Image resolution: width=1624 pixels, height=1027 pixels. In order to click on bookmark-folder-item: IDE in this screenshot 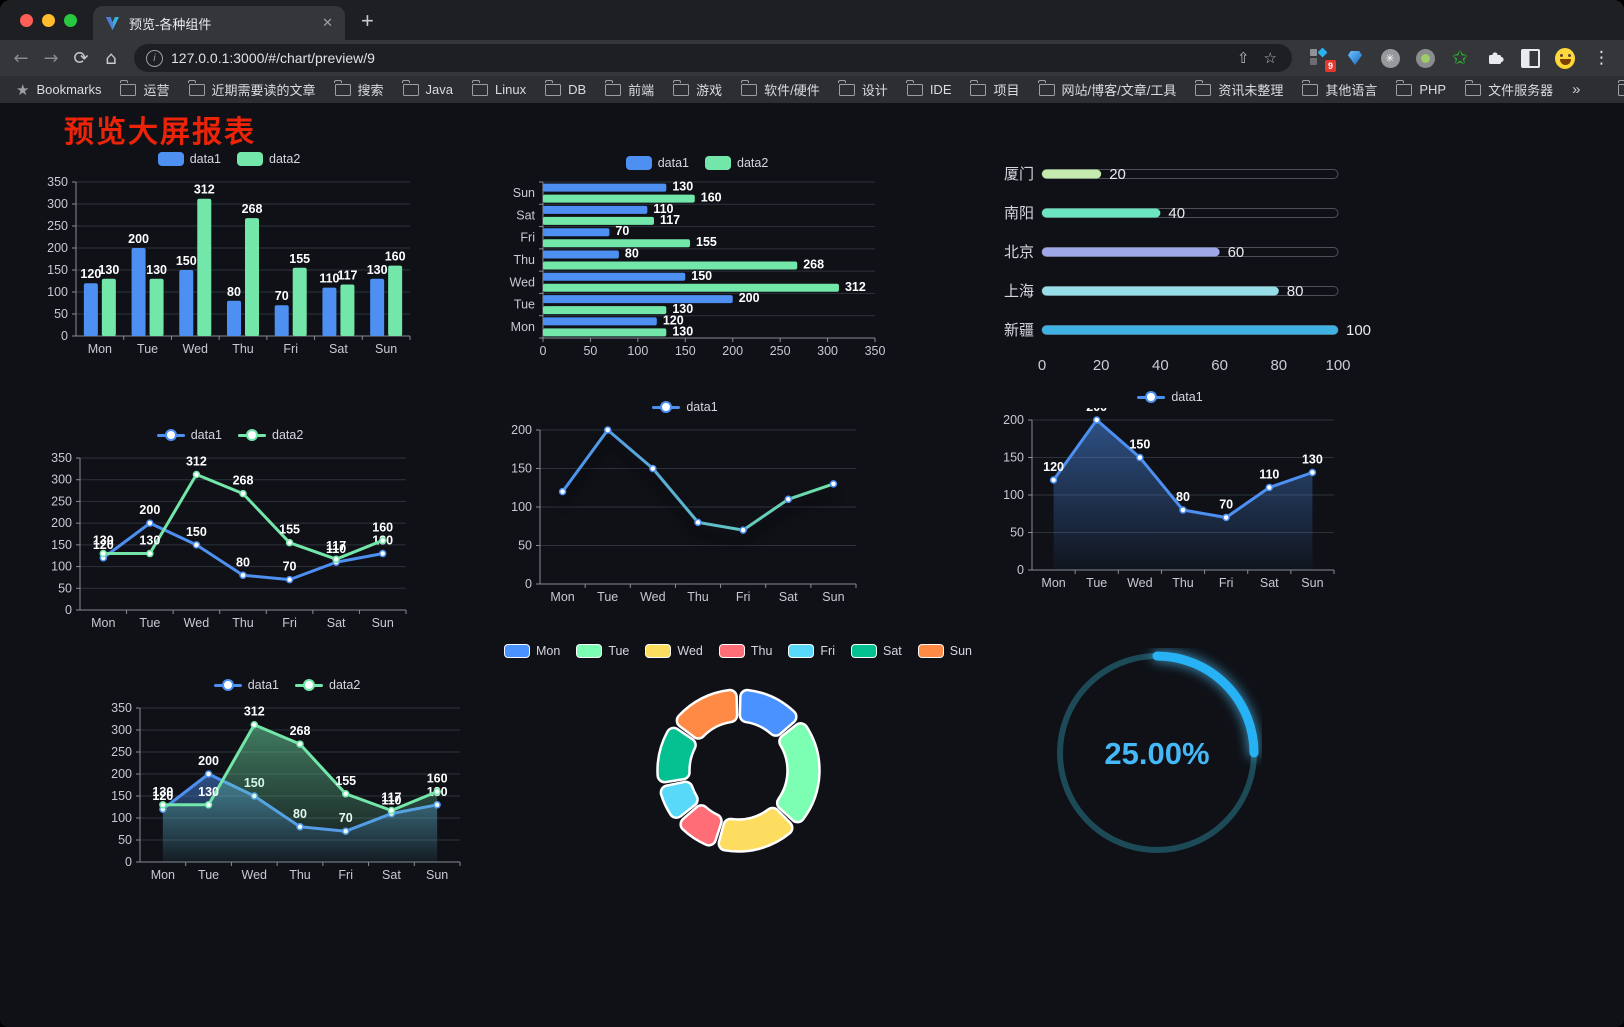, I will do `click(928, 88)`.